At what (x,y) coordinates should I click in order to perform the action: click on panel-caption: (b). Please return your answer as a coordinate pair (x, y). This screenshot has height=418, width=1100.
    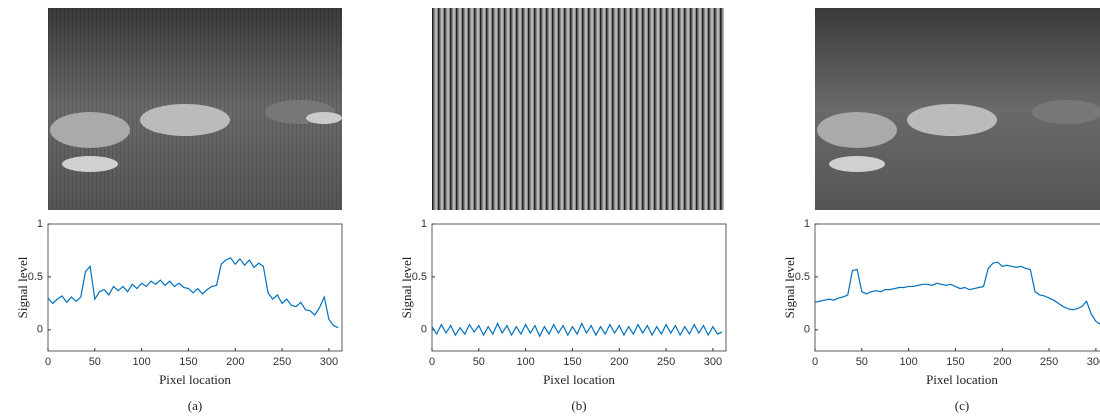
    Looking at the image, I should click on (578, 405).